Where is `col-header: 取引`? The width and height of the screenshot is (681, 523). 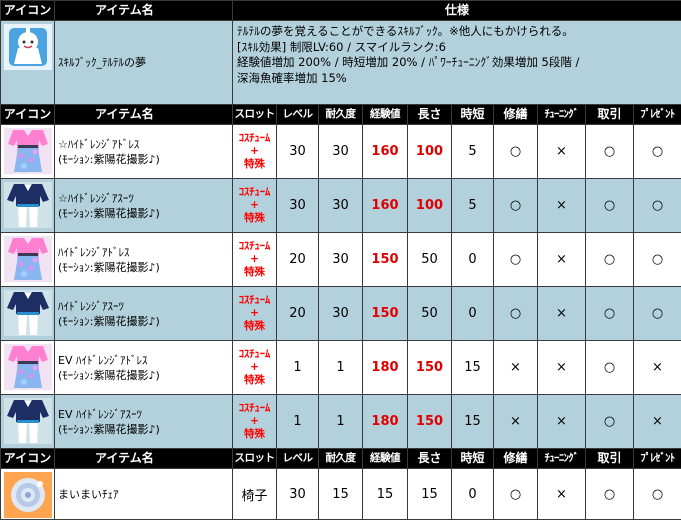 col-header: 取引 is located at coordinates (609, 458).